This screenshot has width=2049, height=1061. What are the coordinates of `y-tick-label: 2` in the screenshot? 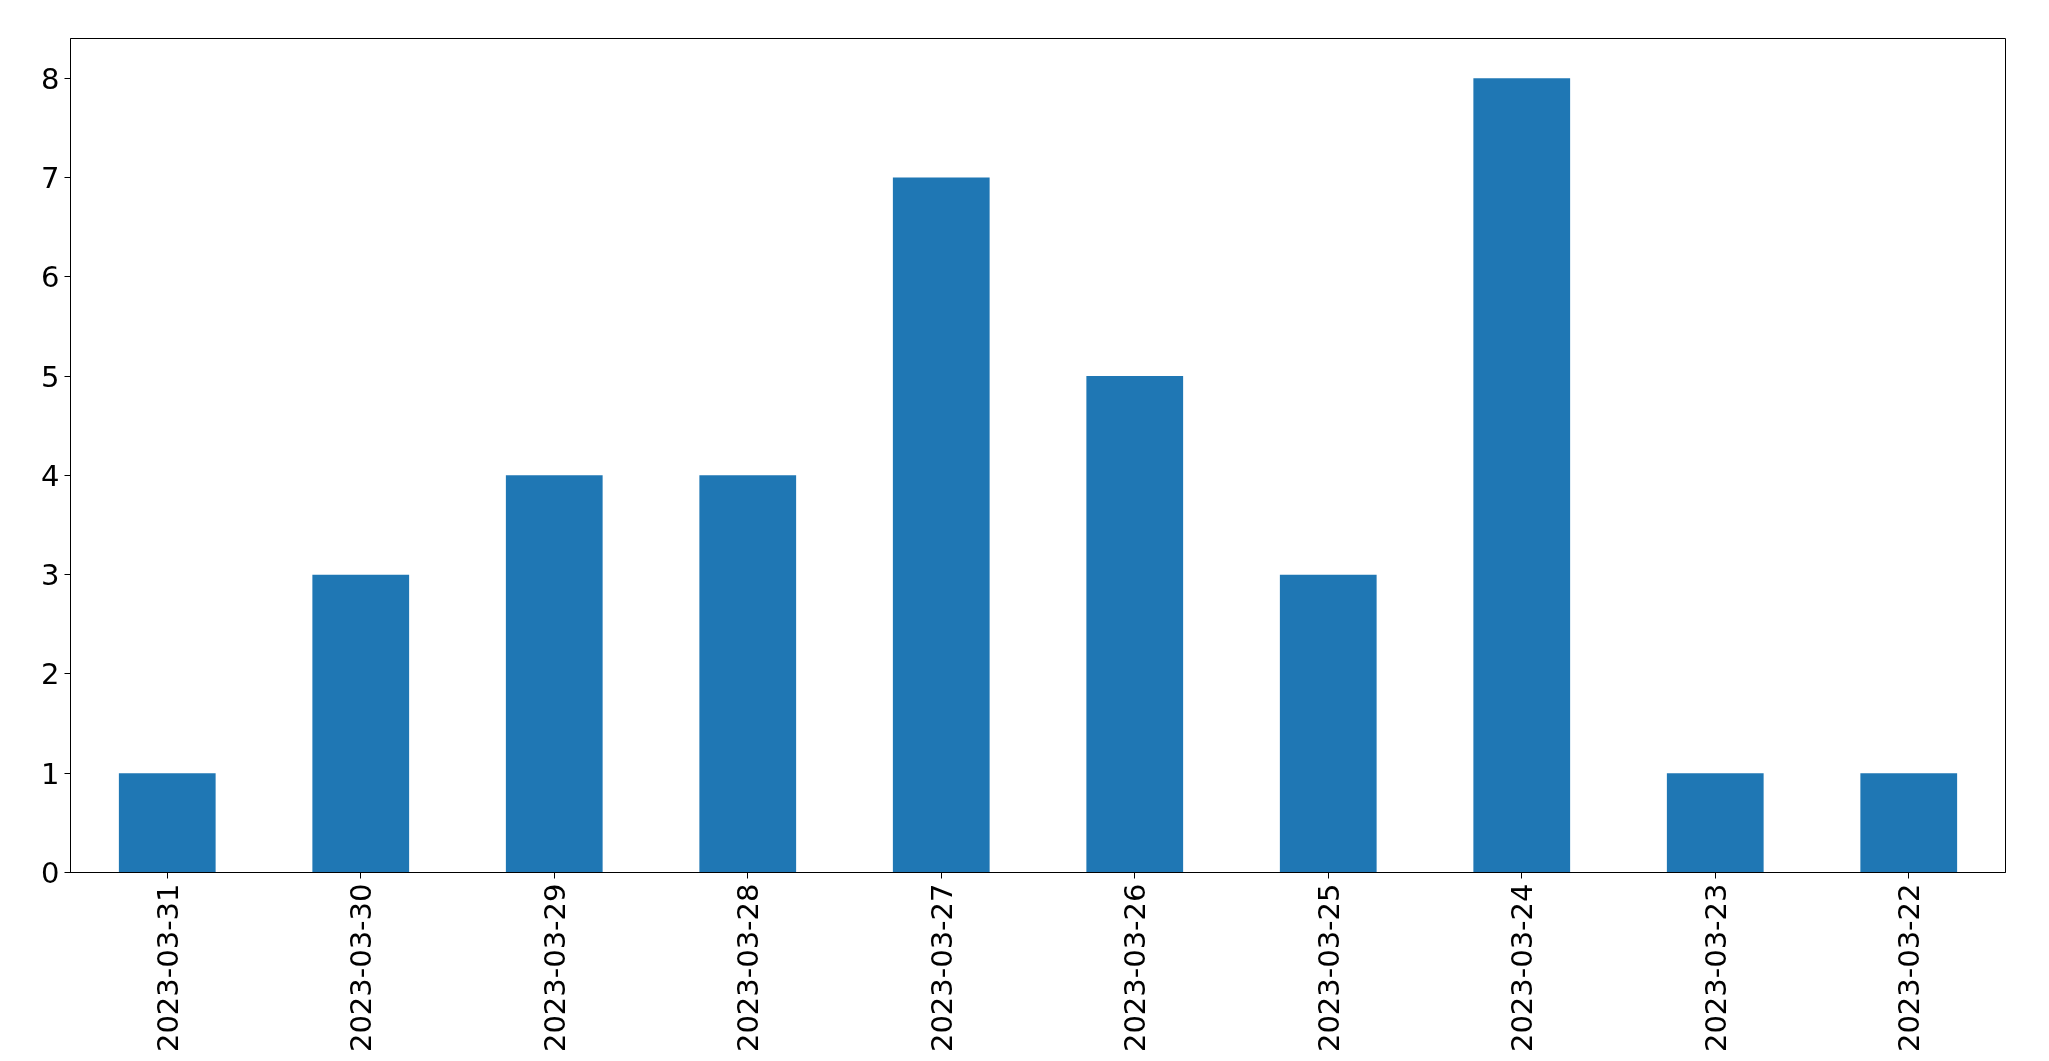 It's located at (50, 674).